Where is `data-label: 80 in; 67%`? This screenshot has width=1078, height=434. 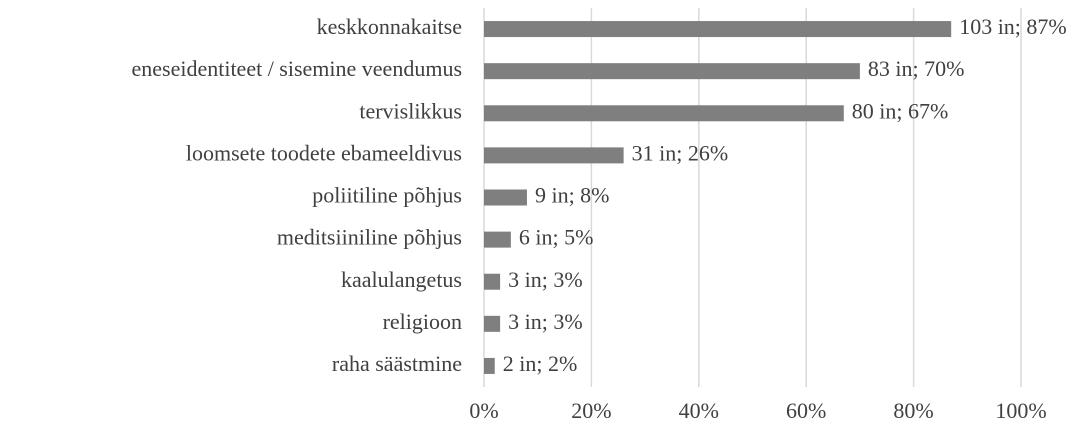 data-label: 80 in; 67% is located at coordinates (900, 110).